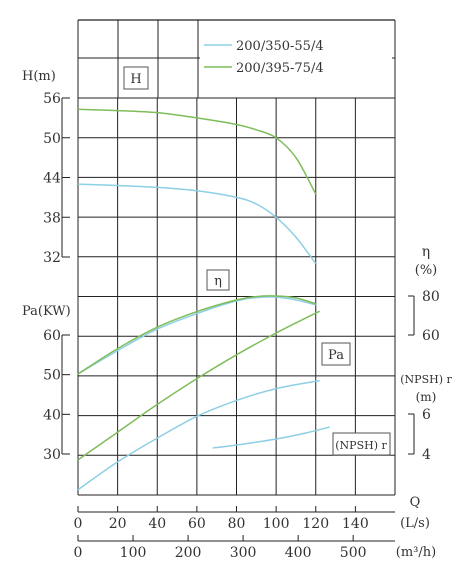 This screenshot has width=471, height=580. I want to click on efficiency-panel-box, so click(218, 280).